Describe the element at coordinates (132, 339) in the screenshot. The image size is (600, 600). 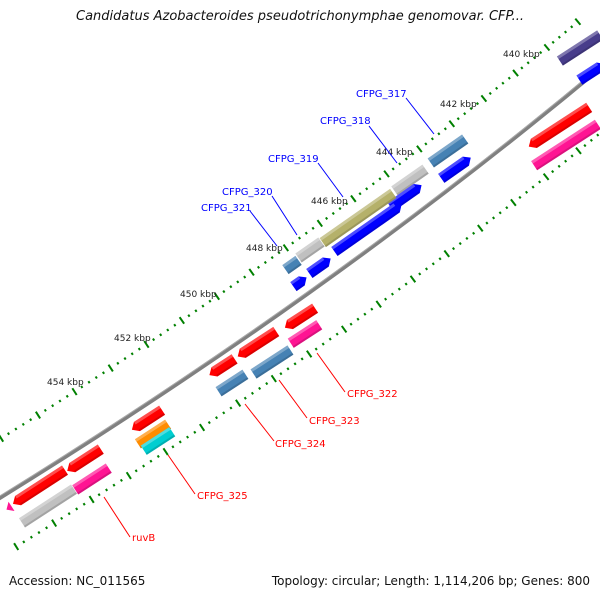
I see `tick-label: 452 kbp` at that location.